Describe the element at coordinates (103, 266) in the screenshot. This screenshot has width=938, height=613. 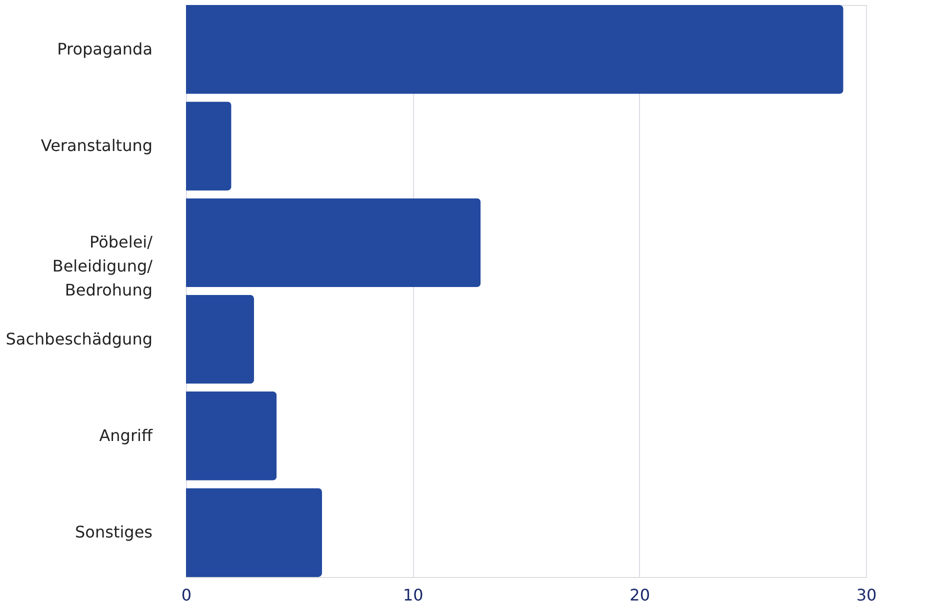
I see `y-tick-label: Pöbelei/ Beleidigung/ Bedrohung` at that location.